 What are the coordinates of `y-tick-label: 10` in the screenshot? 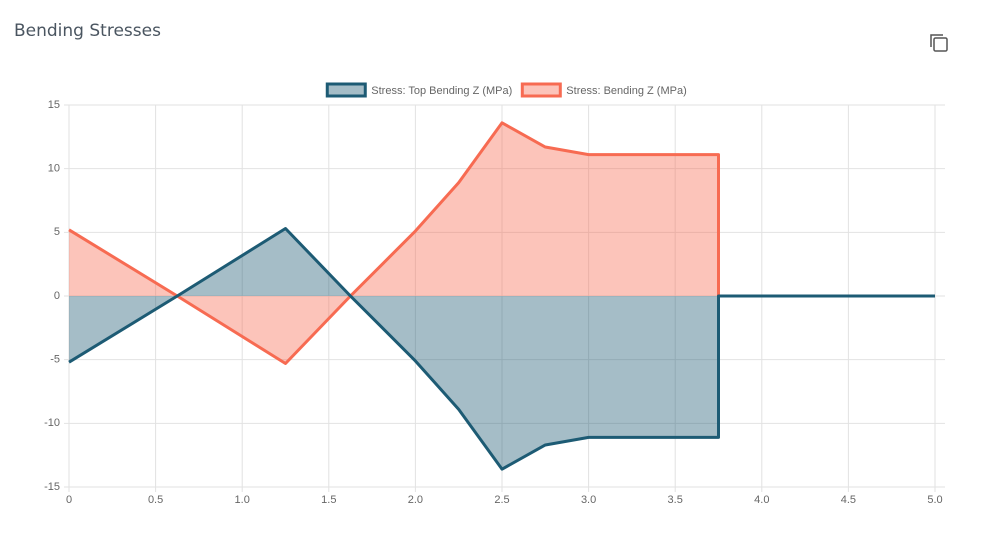 It's located at (54, 169).